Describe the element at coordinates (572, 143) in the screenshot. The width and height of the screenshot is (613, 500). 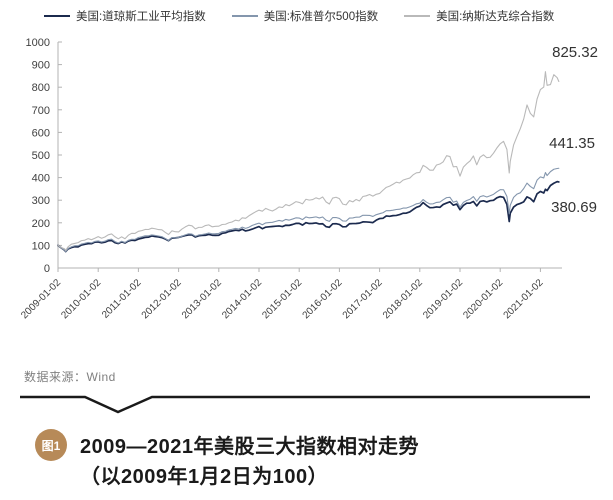
I see `svg-text: 441.35` at that location.